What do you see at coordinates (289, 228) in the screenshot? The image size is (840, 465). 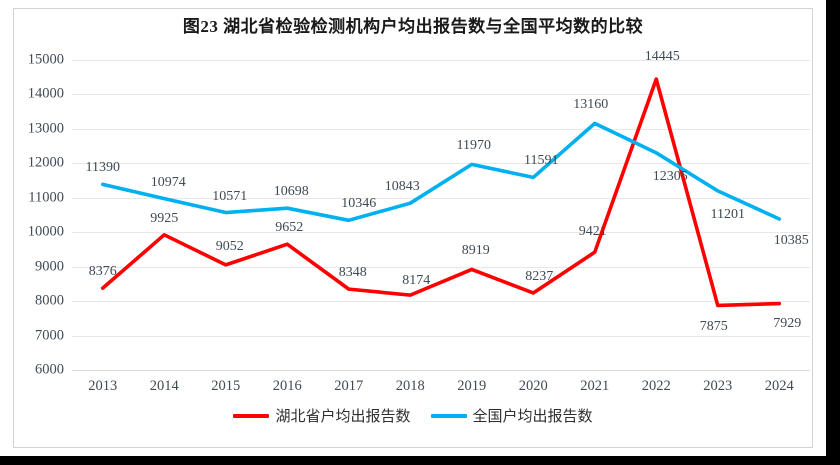 I see `data-label: 9652` at bounding box center [289, 228].